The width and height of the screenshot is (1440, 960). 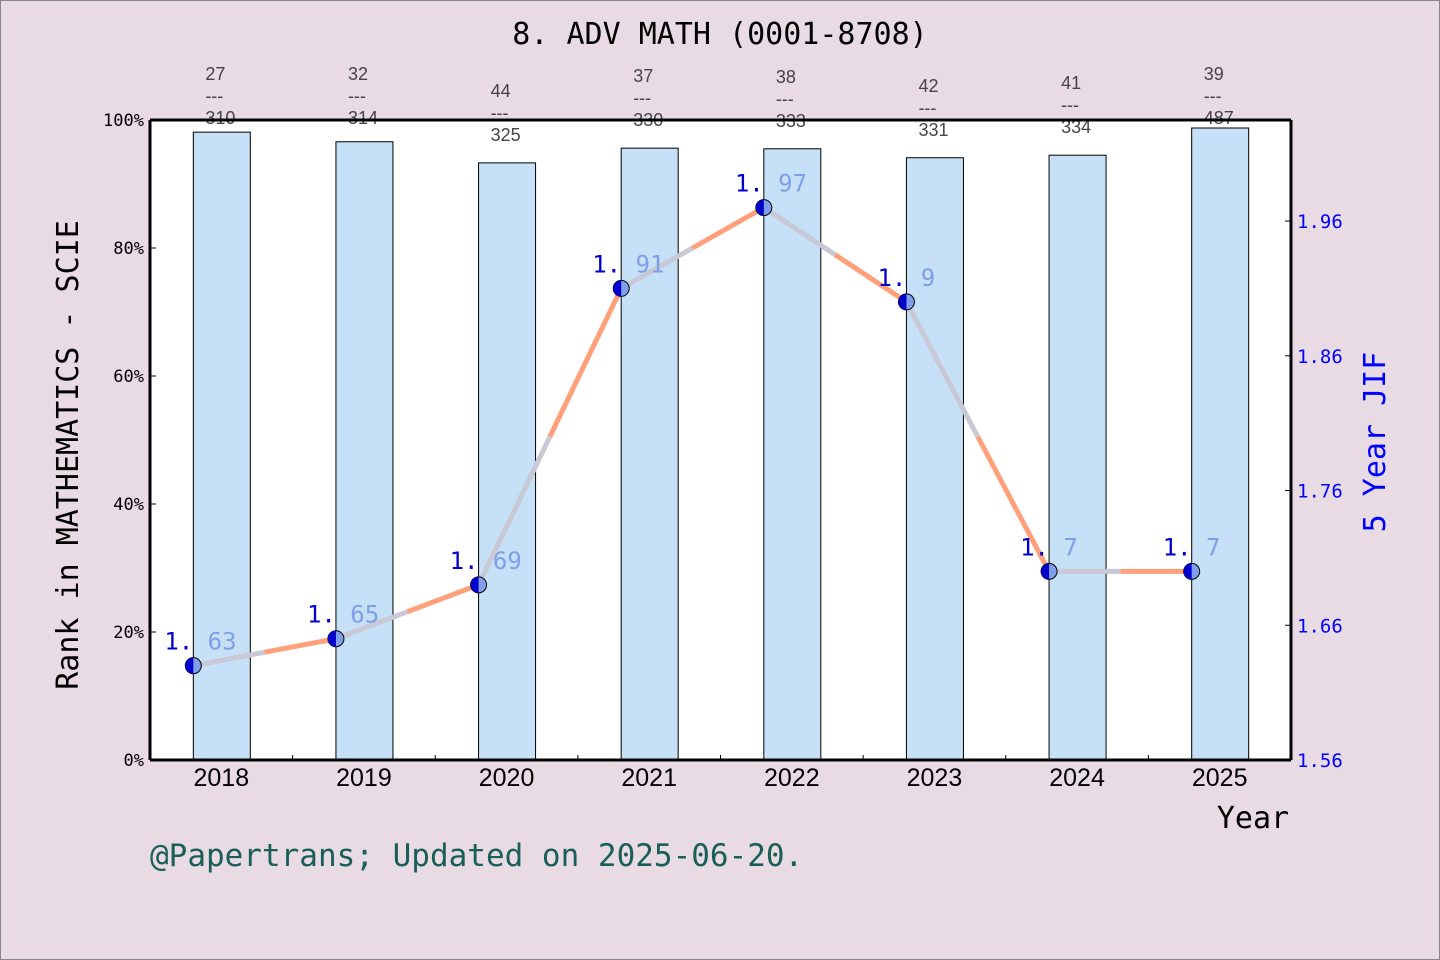 What do you see at coordinates (1220, 444) in the screenshot?
I see `bar-2025` at bounding box center [1220, 444].